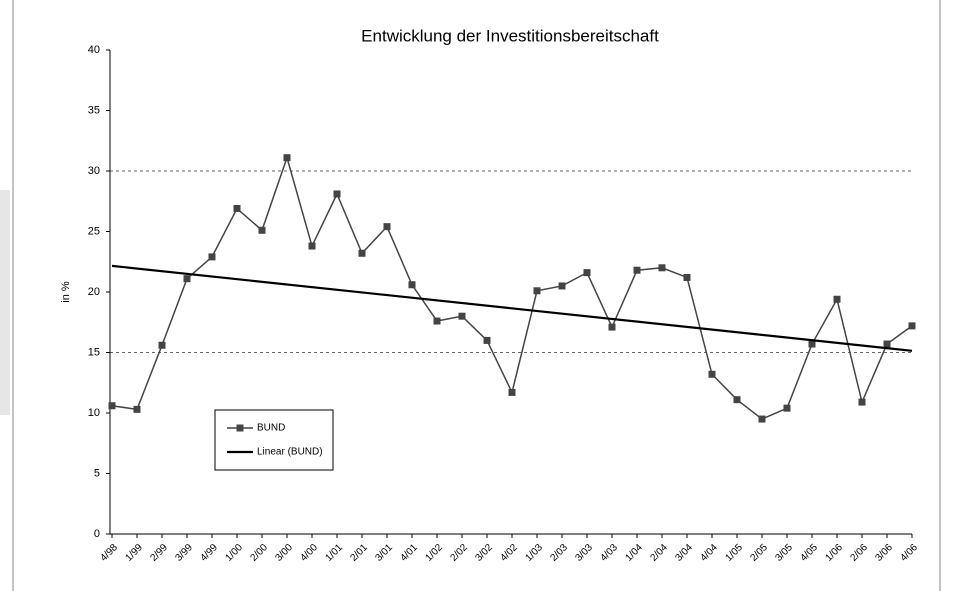 This screenshot has width=953, height=591. I want to click on x-tick-label: 4/04, so click(709, 553).